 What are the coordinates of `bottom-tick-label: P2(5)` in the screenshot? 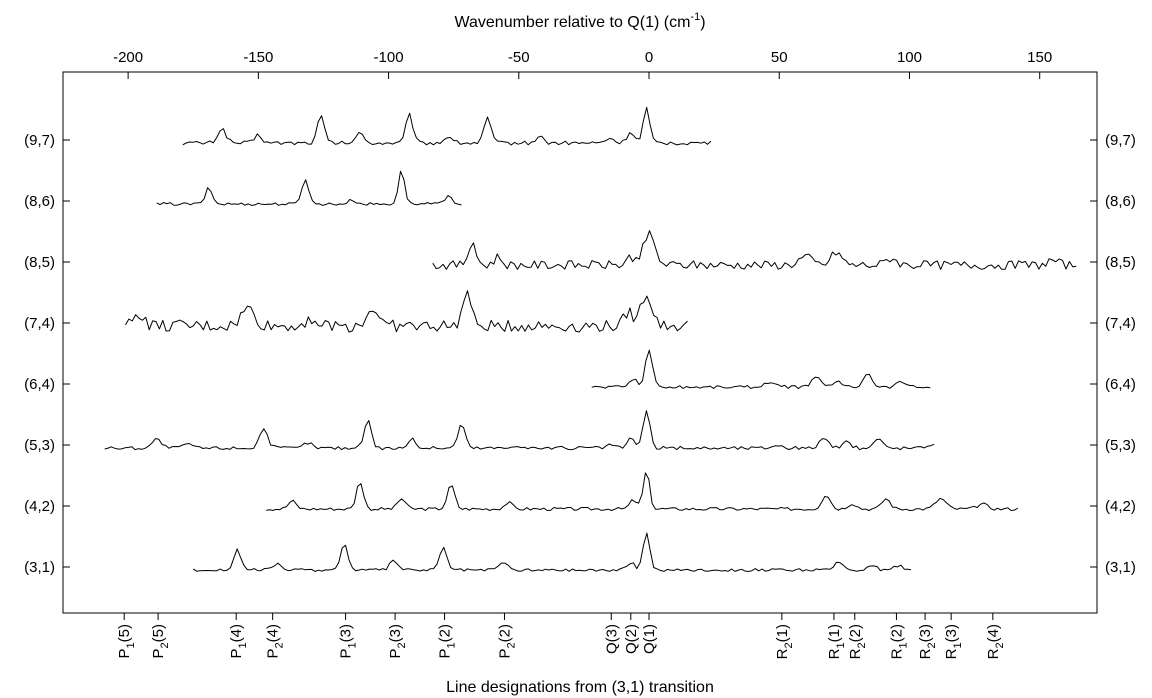 It's located at (160, 641).